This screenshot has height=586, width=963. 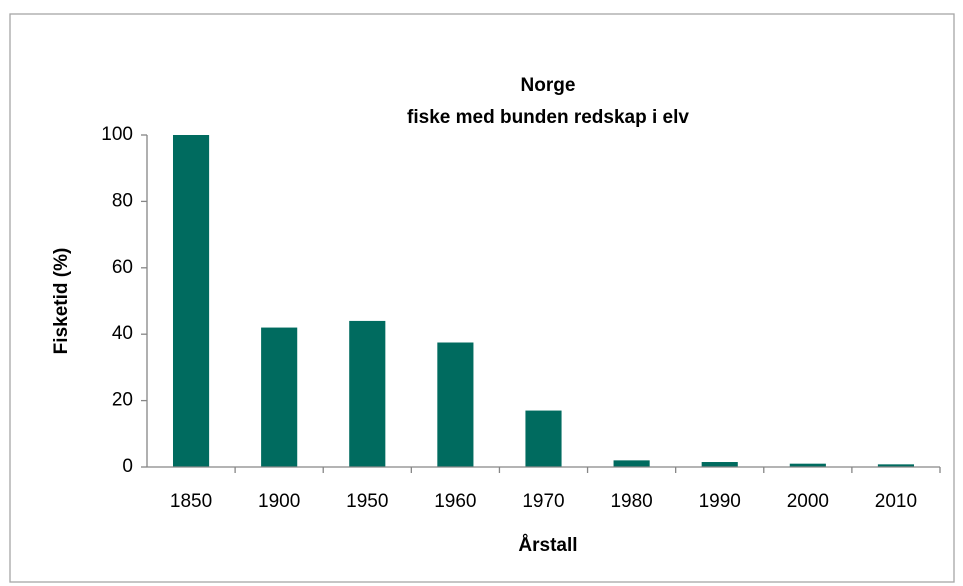 What do you see at coordinates (548, 117) in the screenshot?
I see `chart-subtitle: fiske med bunden redskap i elv` at bounding box center [548, 117].